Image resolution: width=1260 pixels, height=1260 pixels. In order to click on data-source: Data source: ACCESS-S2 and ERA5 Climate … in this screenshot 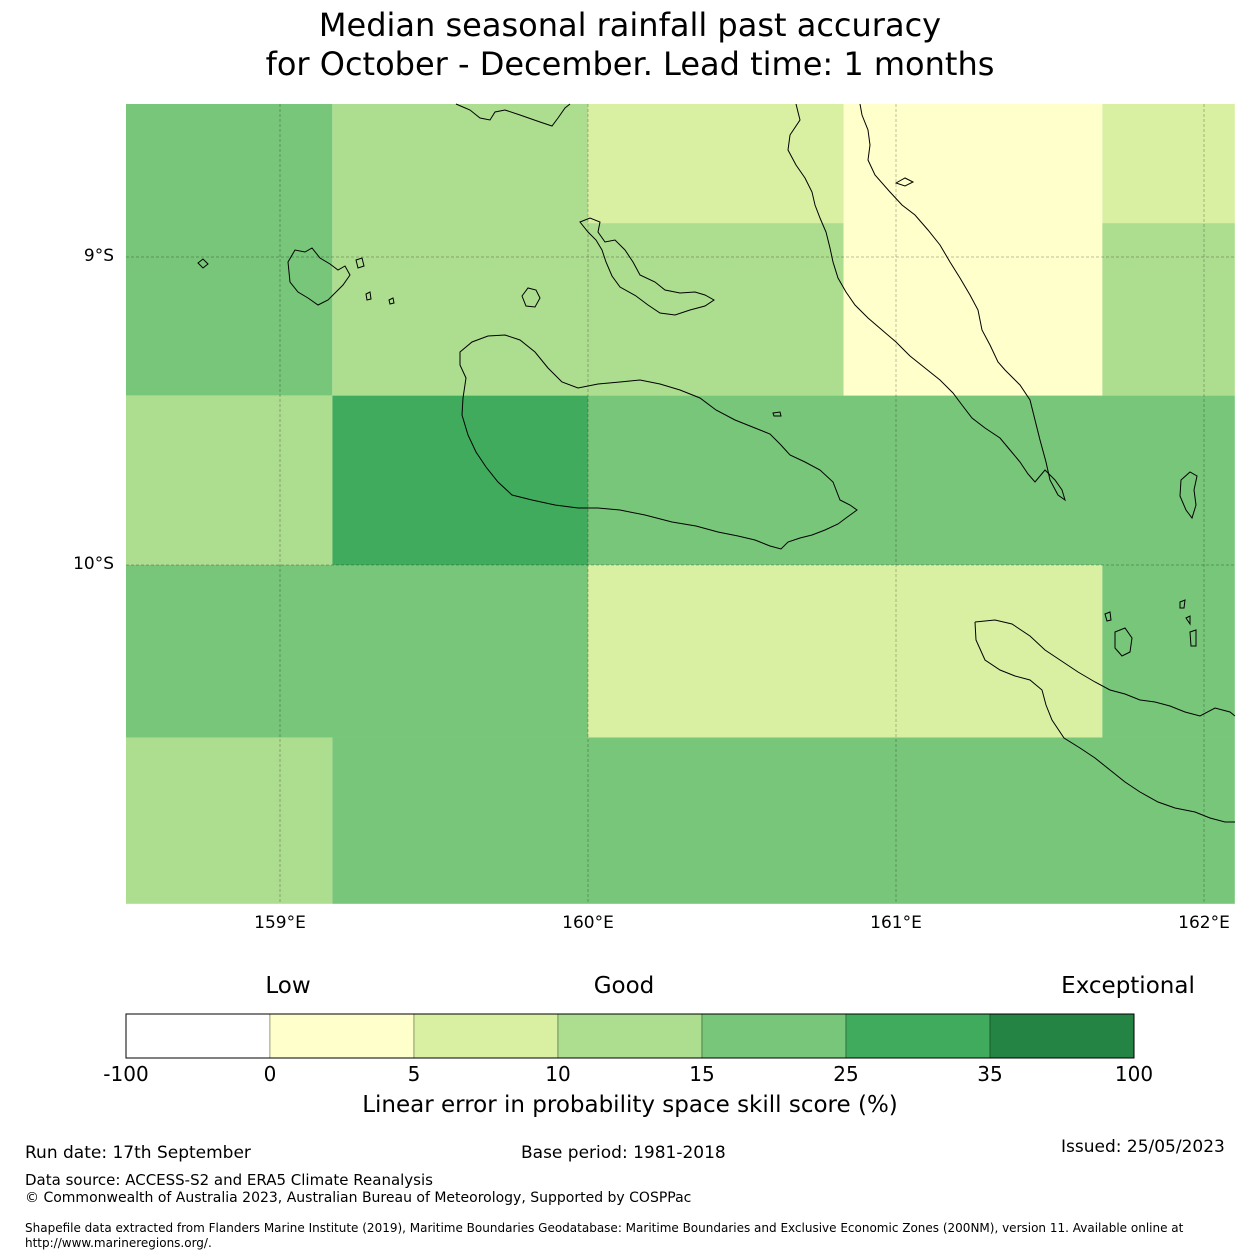, I will do `click(229, 1180)`.